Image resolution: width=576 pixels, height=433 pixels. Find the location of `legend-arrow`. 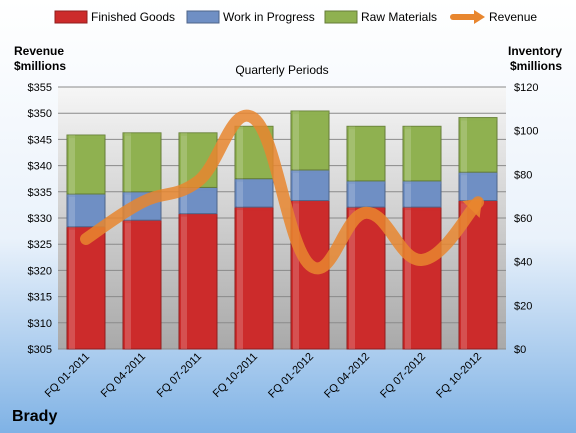

legend-arrow is located at coordinates (479, 17).